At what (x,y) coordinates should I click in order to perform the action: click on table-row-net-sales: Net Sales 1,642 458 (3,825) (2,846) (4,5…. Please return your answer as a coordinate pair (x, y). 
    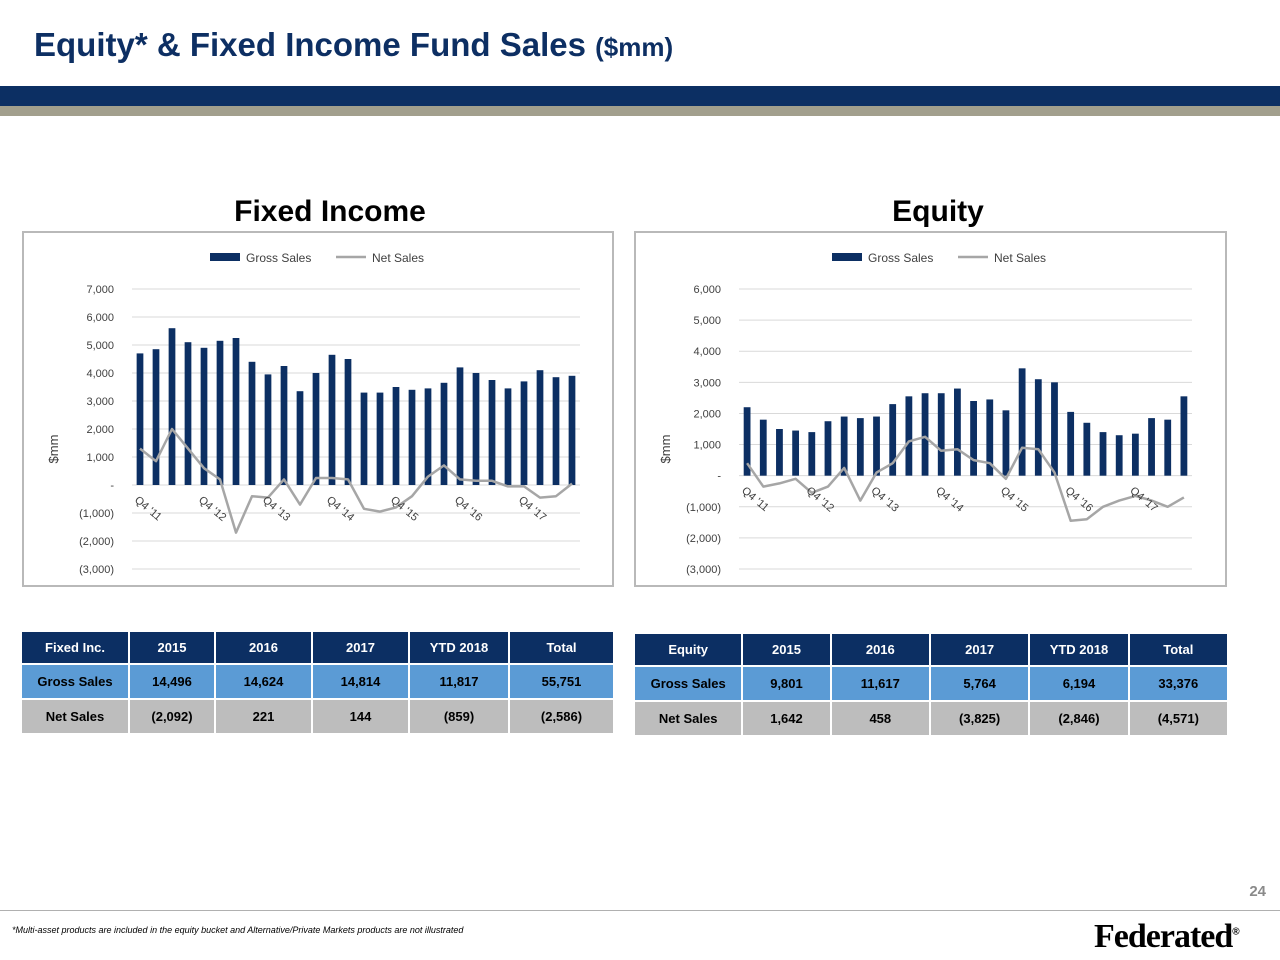
    Looking at the image, I should click on (931, 718).